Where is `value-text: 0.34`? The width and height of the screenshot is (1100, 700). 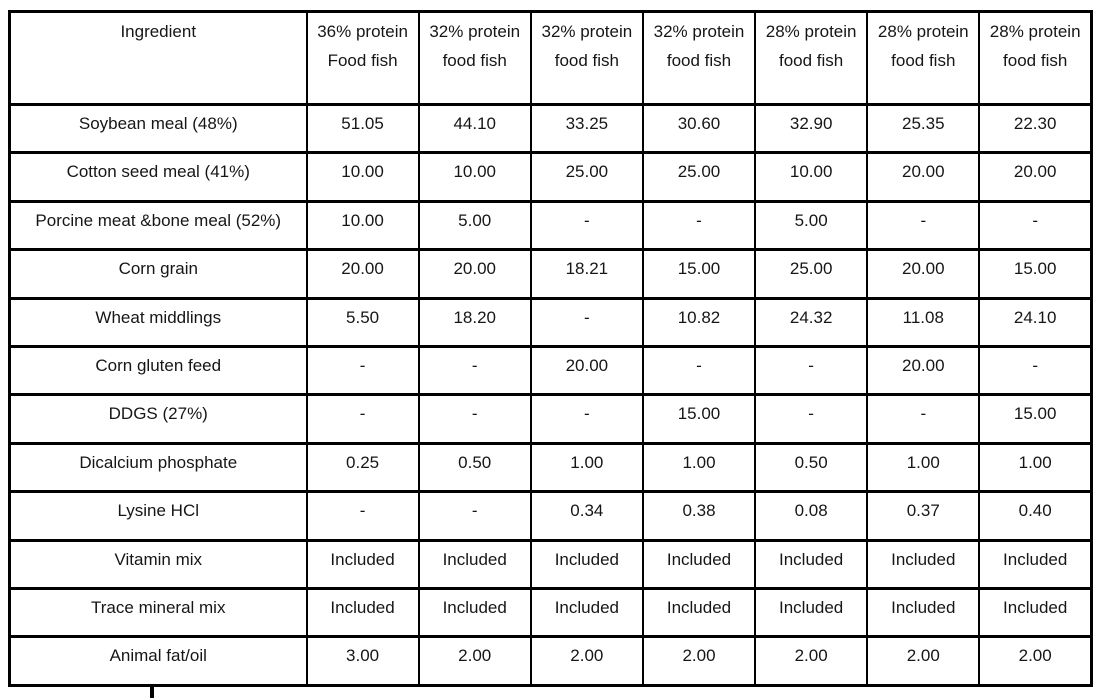
value-text: 0.34 is located at coordinates (587, 511).